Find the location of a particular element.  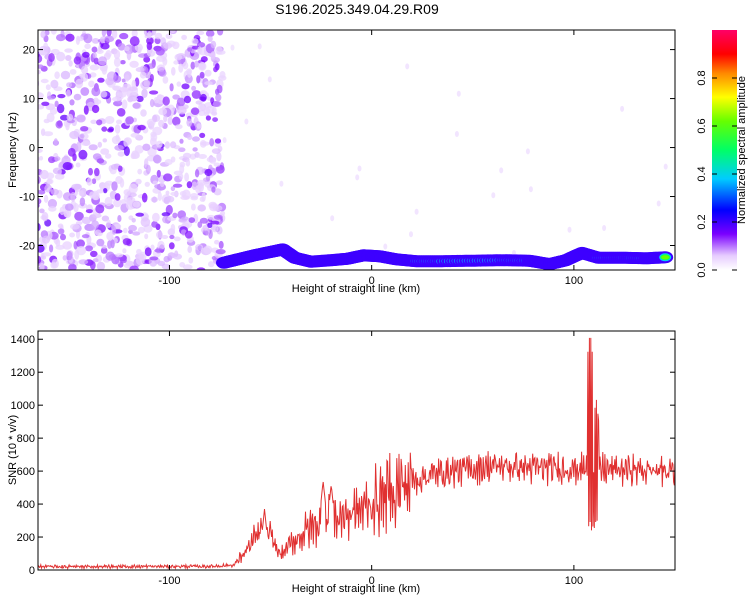

y-tick-label: 400 is located at coordinates (26, 505).